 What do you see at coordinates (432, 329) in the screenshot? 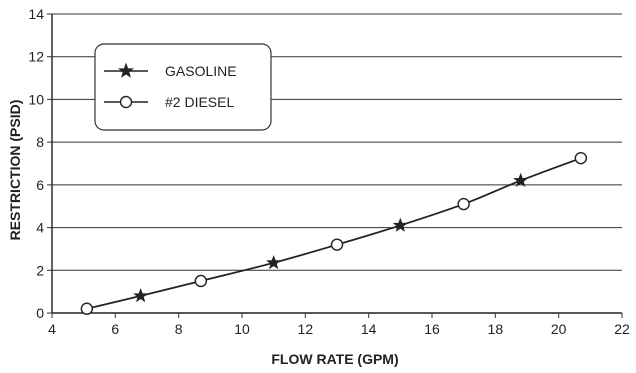
I see `x-tick-label: 16` at bounding box center [432, 329].